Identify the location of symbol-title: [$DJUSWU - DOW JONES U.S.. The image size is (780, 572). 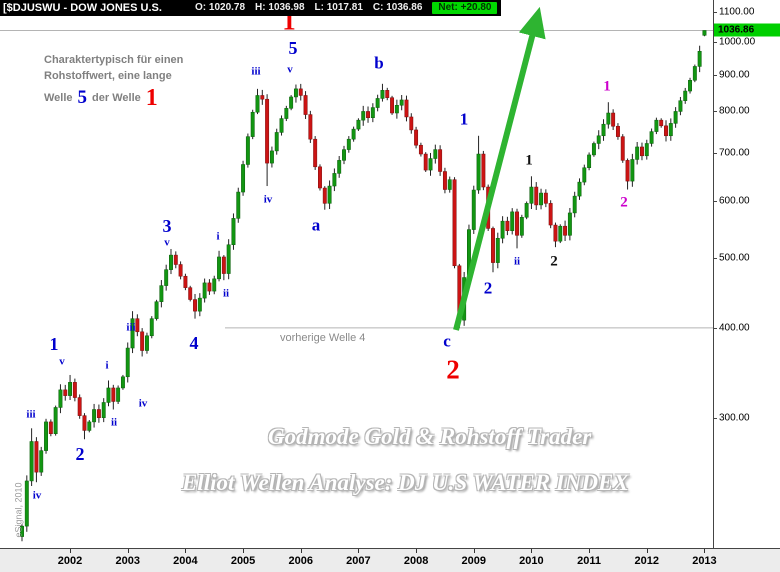
(95, 8).